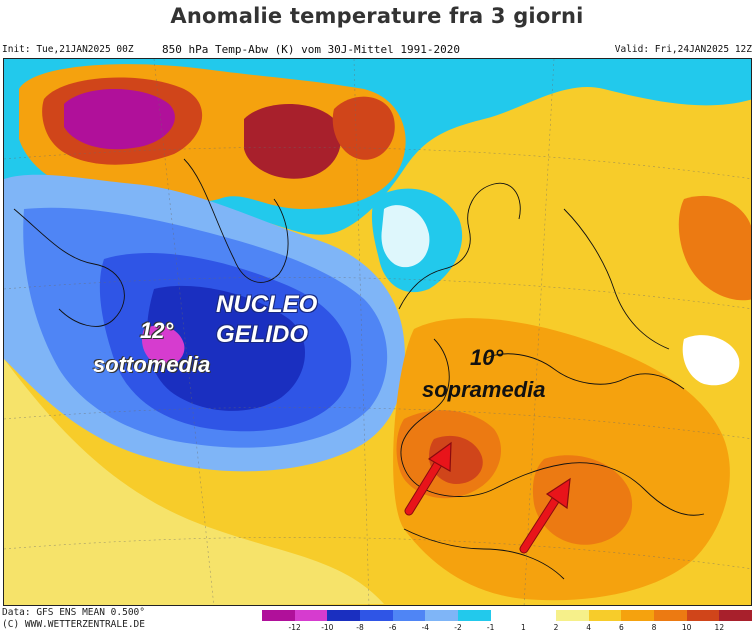  Describe the element at coordinates (425, 627) in the screenshot. I see `legend-tick: -4` at that location.